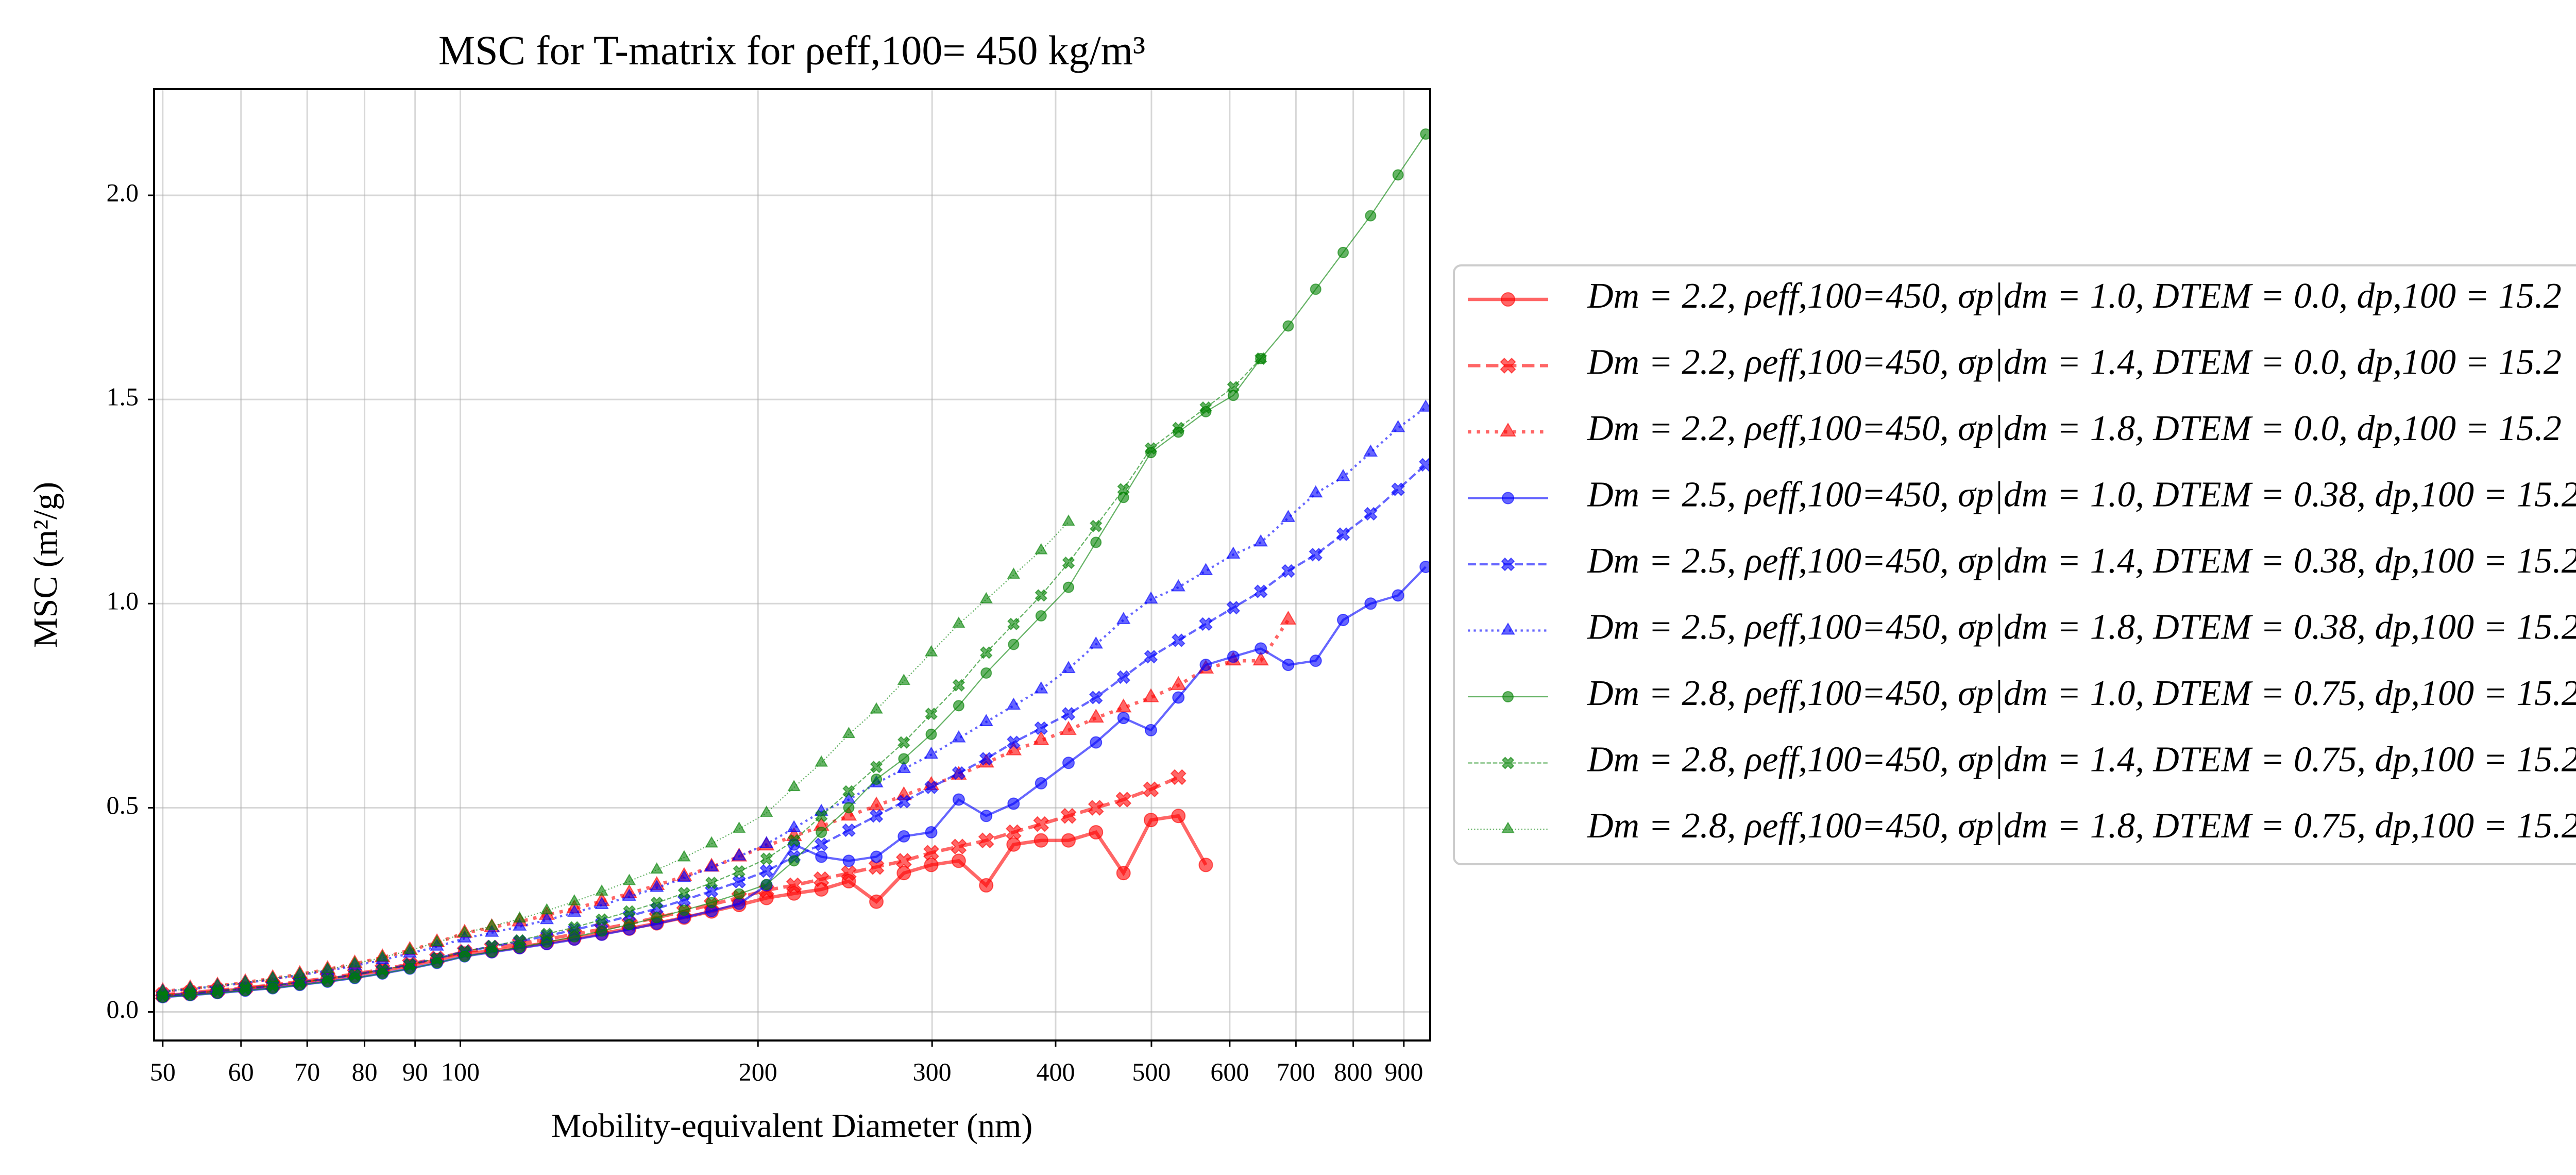 The height and width of the screenshot is (1175, 2576). Describe the element at coordinates (758, 1071) in the screenshot. I see `x-tick-label: 200` at that location.